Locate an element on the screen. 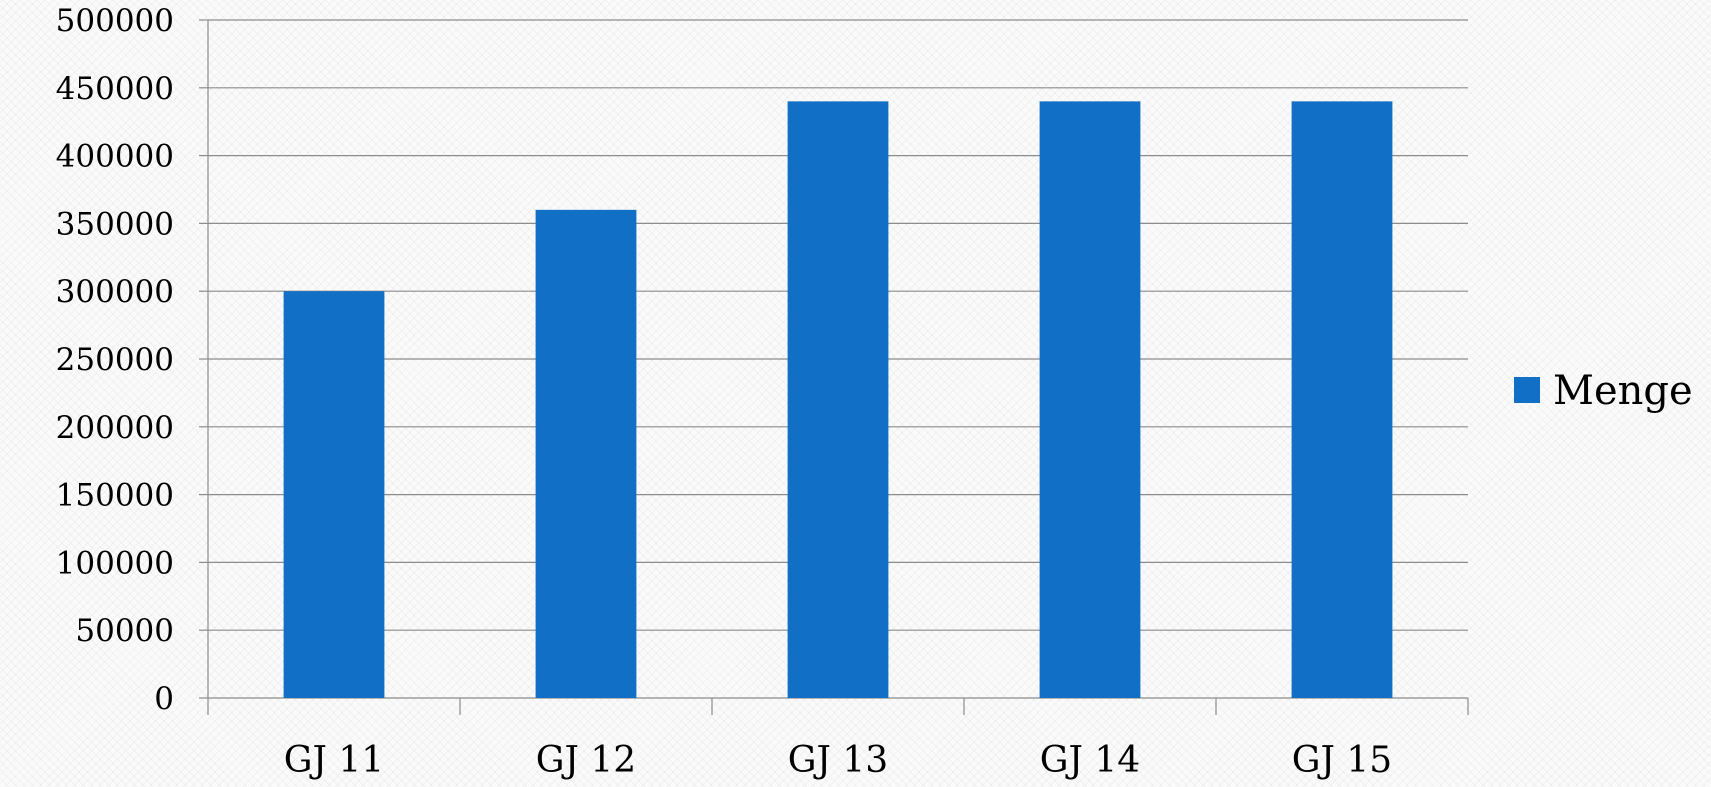  x-tick-label-gj-12: GJ 12 is located at coordinates (586, 760).